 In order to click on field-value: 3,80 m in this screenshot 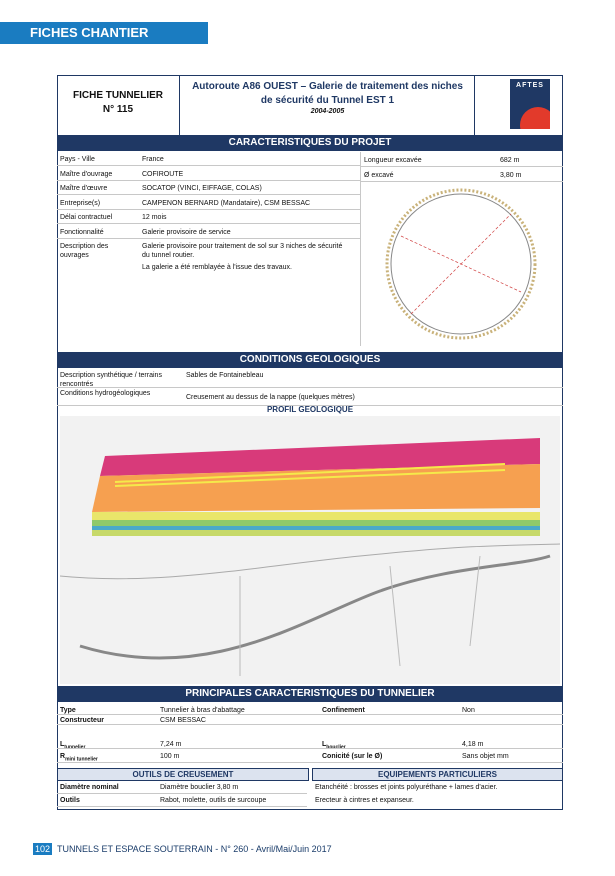, I will do `click(511, 175)`.